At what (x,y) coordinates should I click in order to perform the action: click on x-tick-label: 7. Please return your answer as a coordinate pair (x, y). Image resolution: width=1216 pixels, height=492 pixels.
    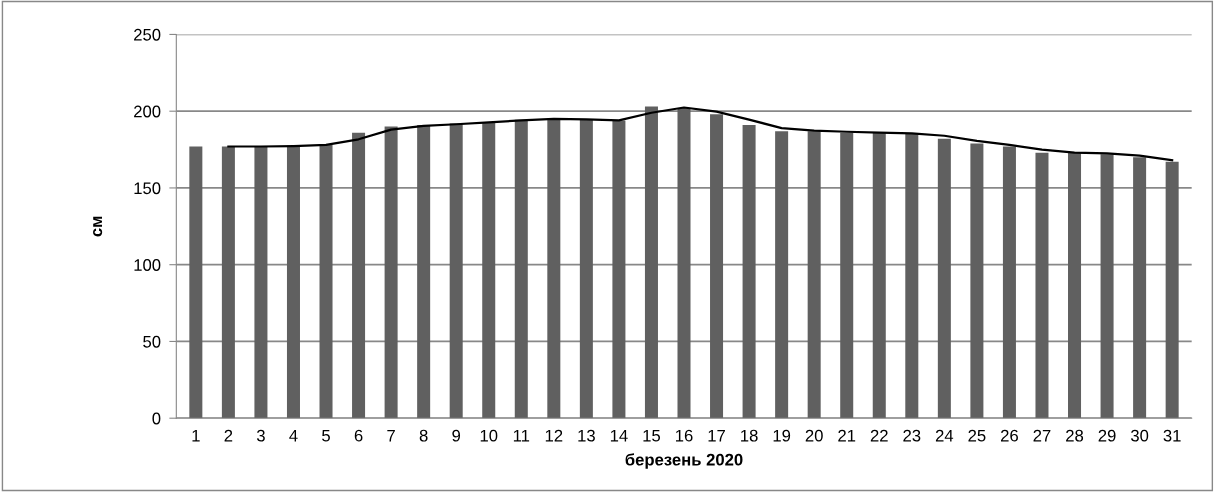
    Looking at the image, I should click on (391, 435).